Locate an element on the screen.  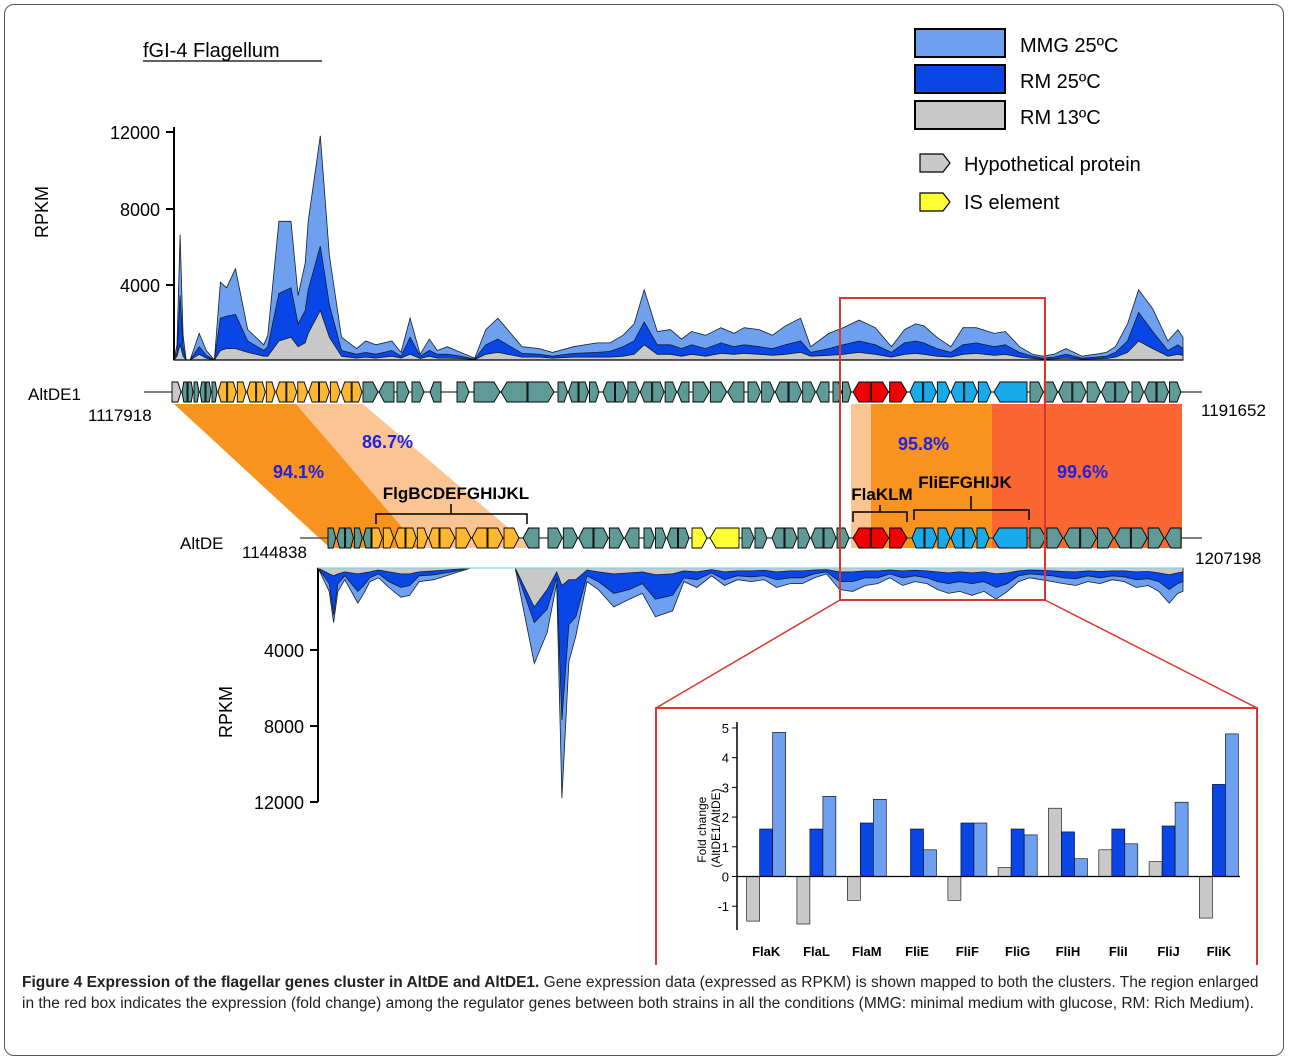
fold-bar-flak-mmg-25-c is located at coordinates (779, 804).